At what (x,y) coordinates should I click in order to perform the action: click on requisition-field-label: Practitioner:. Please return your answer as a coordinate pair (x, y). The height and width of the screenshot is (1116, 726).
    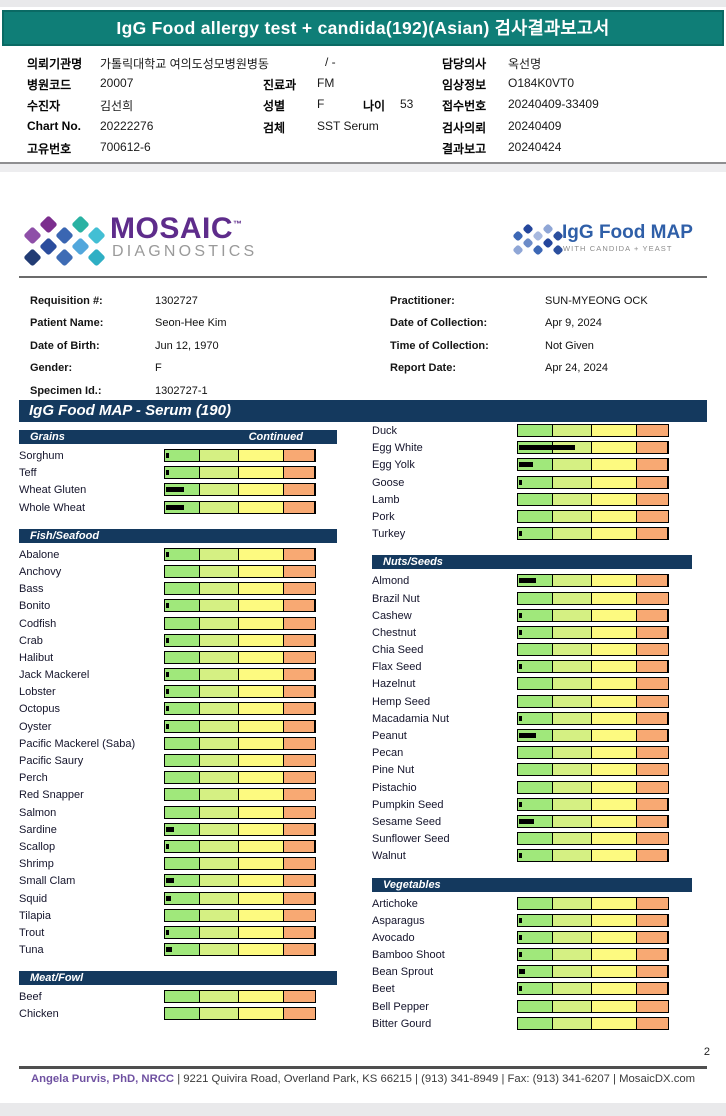
    Looking at the image, I should click on (422, 301).